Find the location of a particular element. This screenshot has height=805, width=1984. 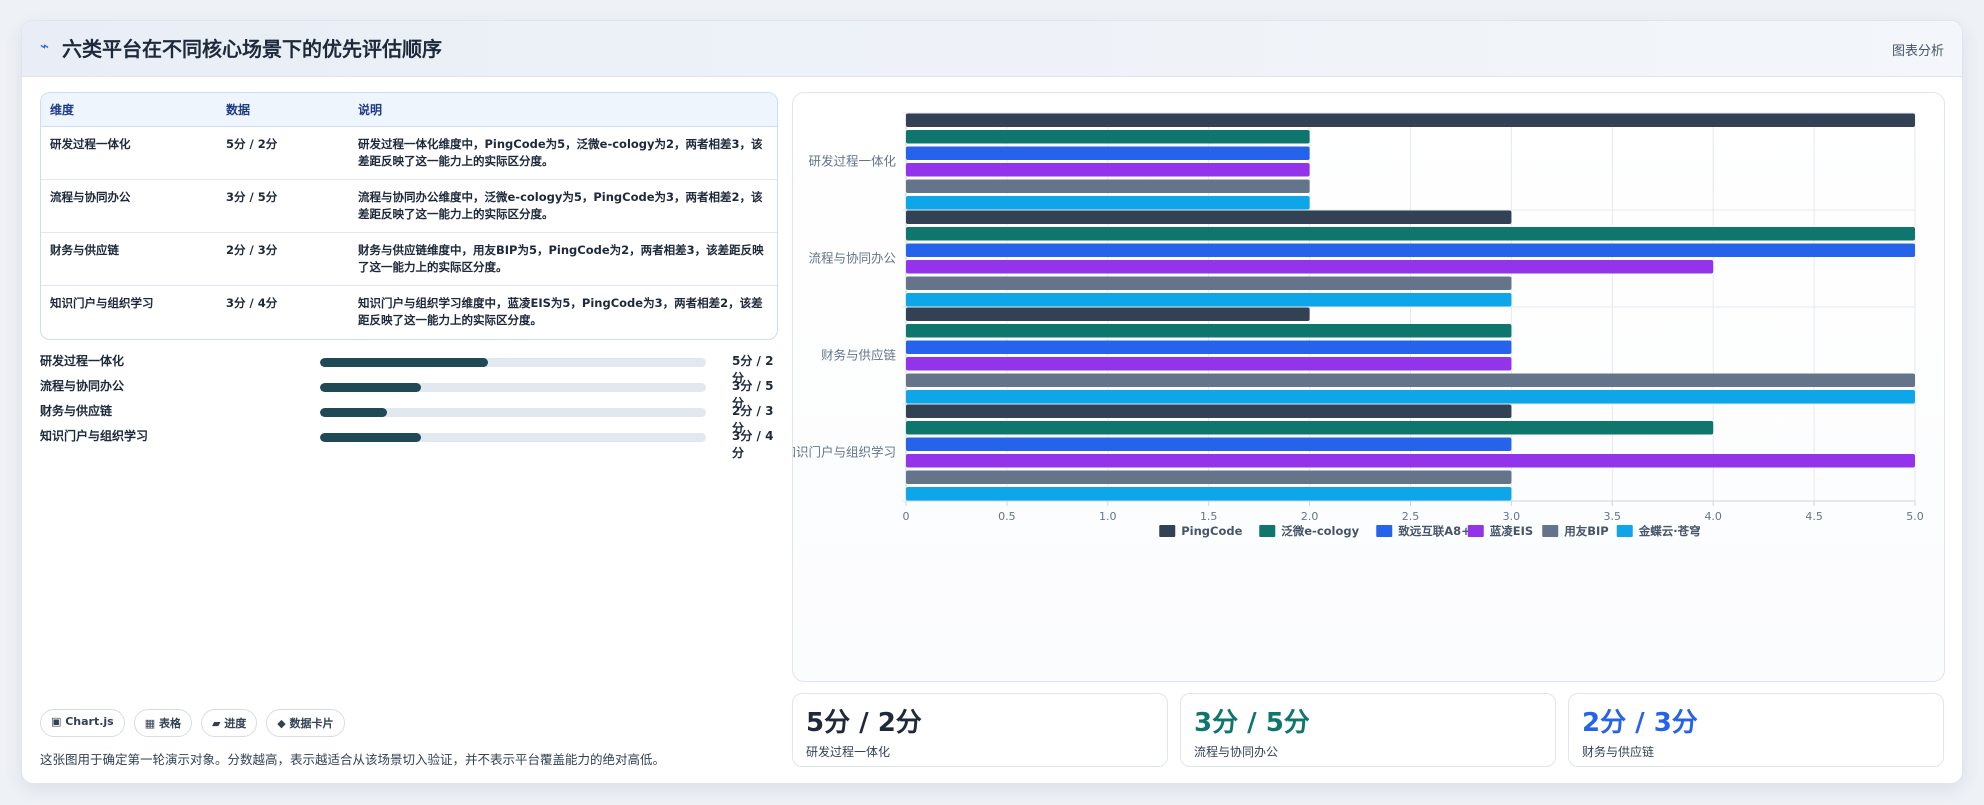

progress-label: 财务与供应链 is located at coordinates (76, 411).